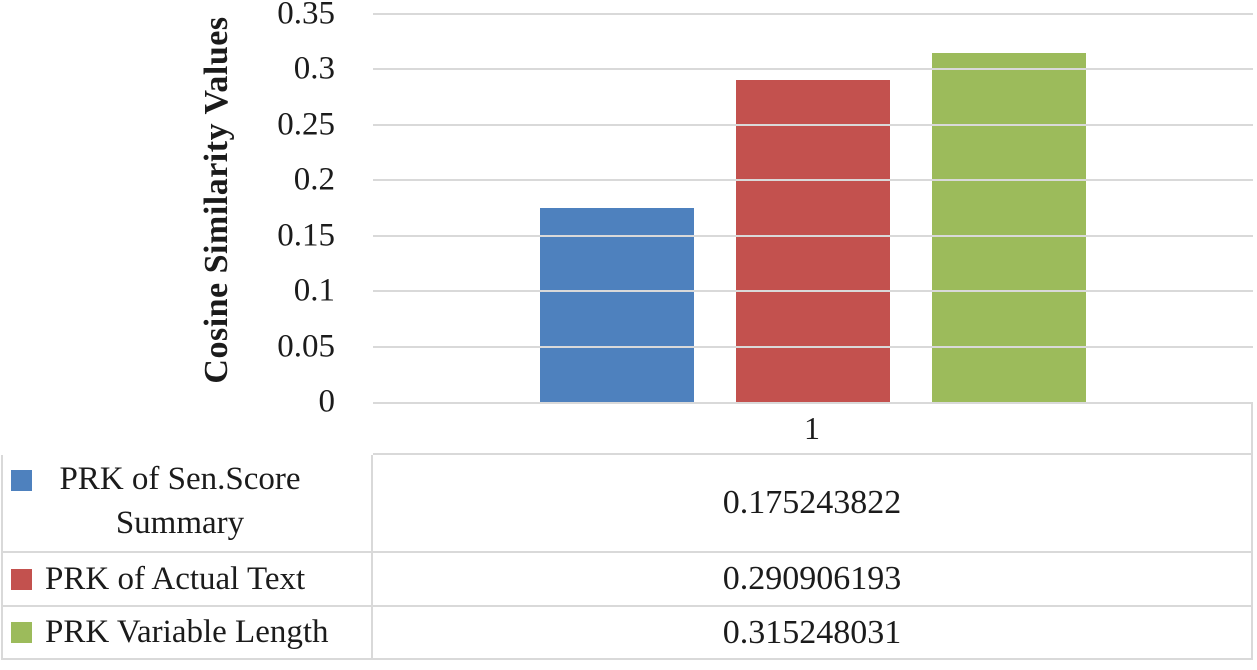 The height and width of the screenshot is (670, 1257). I want to click on bar-prk-of-actual-text, so click(813, 240).